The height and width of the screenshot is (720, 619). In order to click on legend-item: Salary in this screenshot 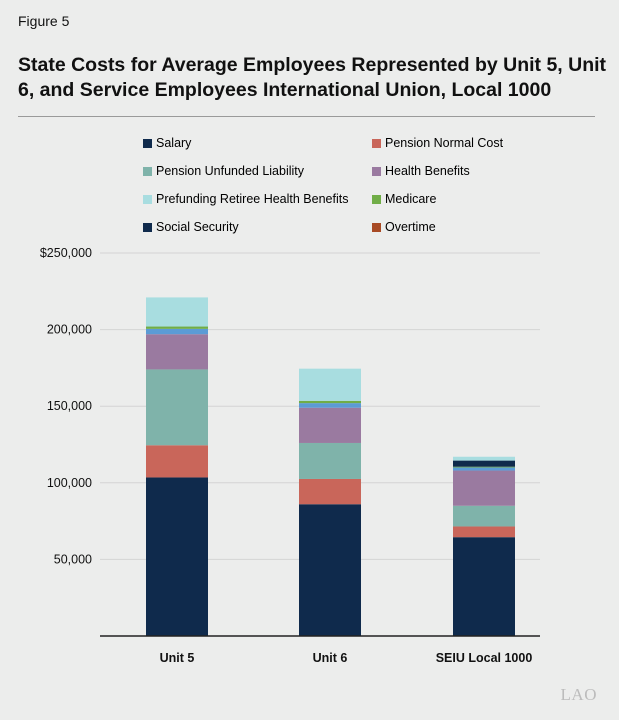, I will do `click(167, 143)`.